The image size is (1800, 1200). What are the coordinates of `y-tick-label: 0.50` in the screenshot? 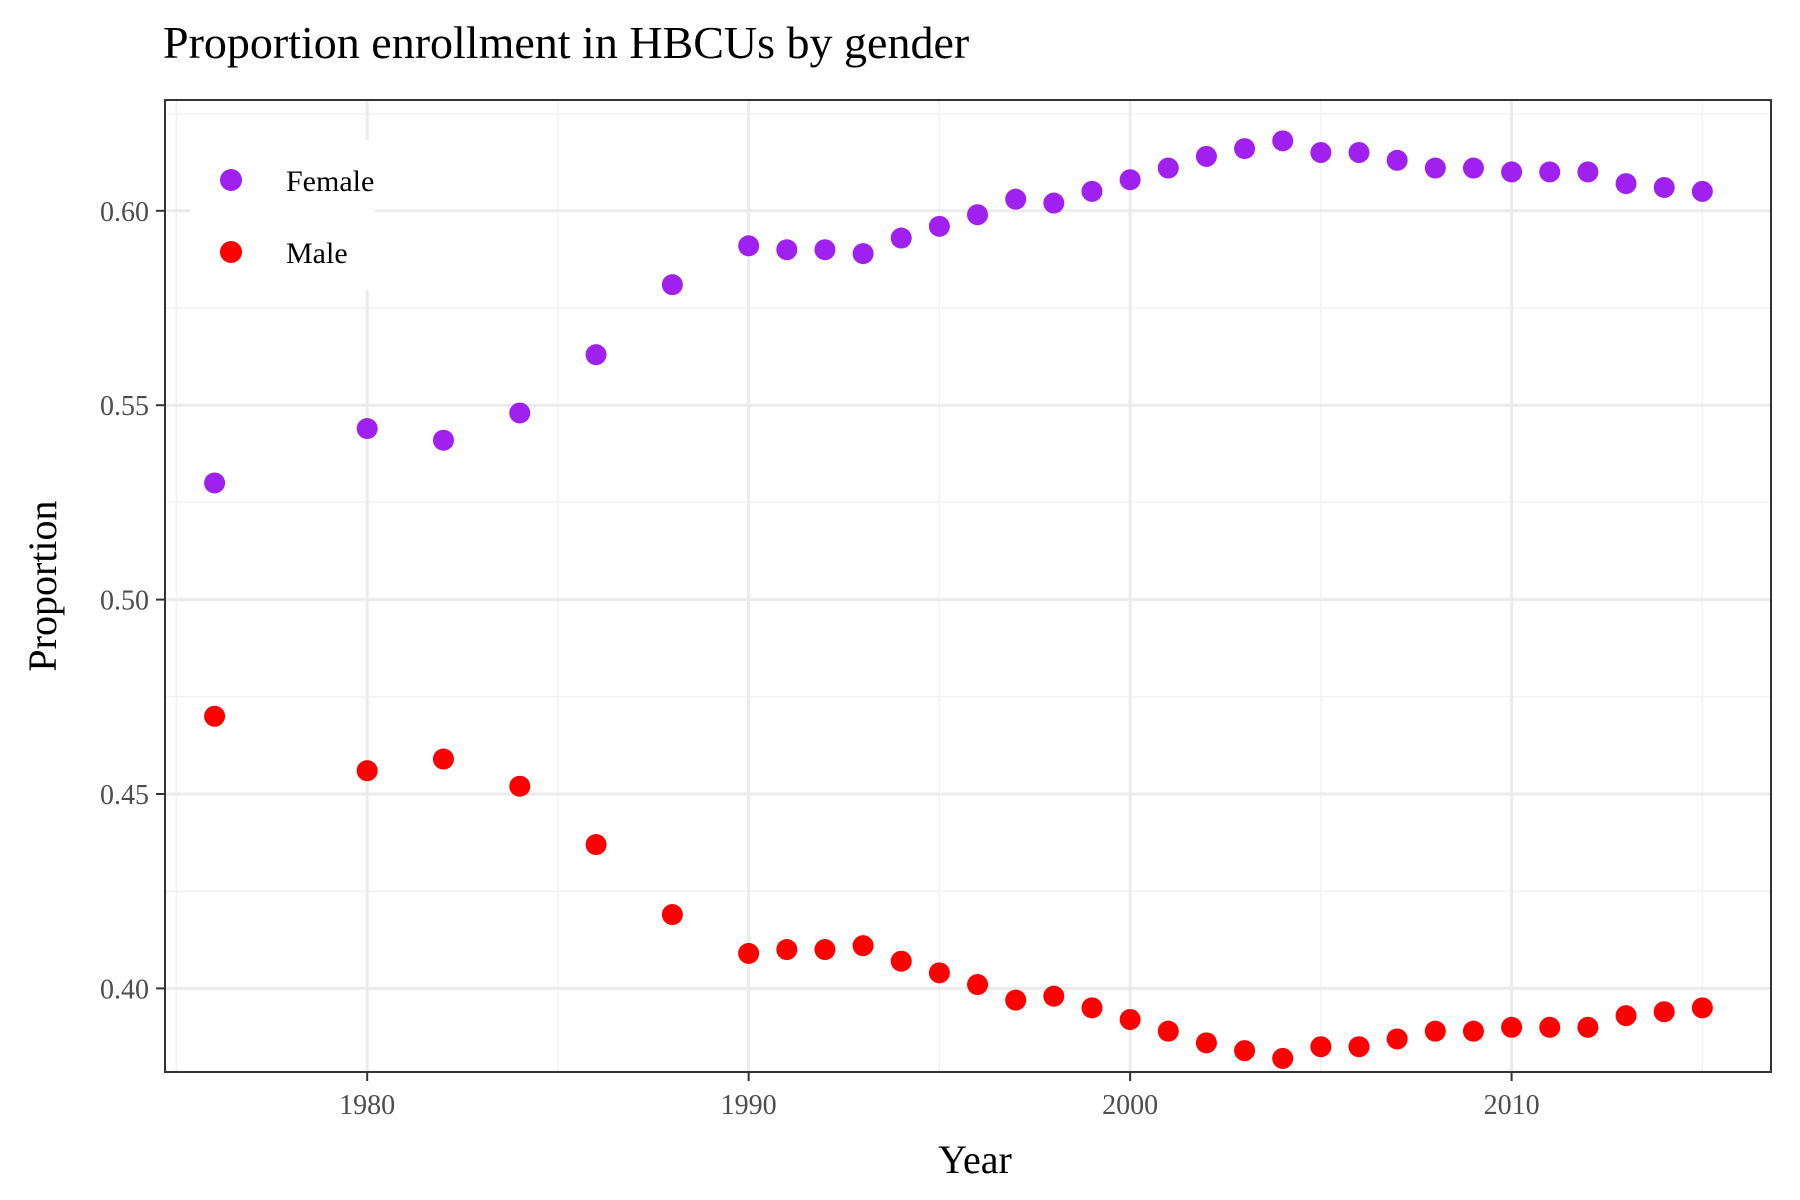 It's located at (124, 601).